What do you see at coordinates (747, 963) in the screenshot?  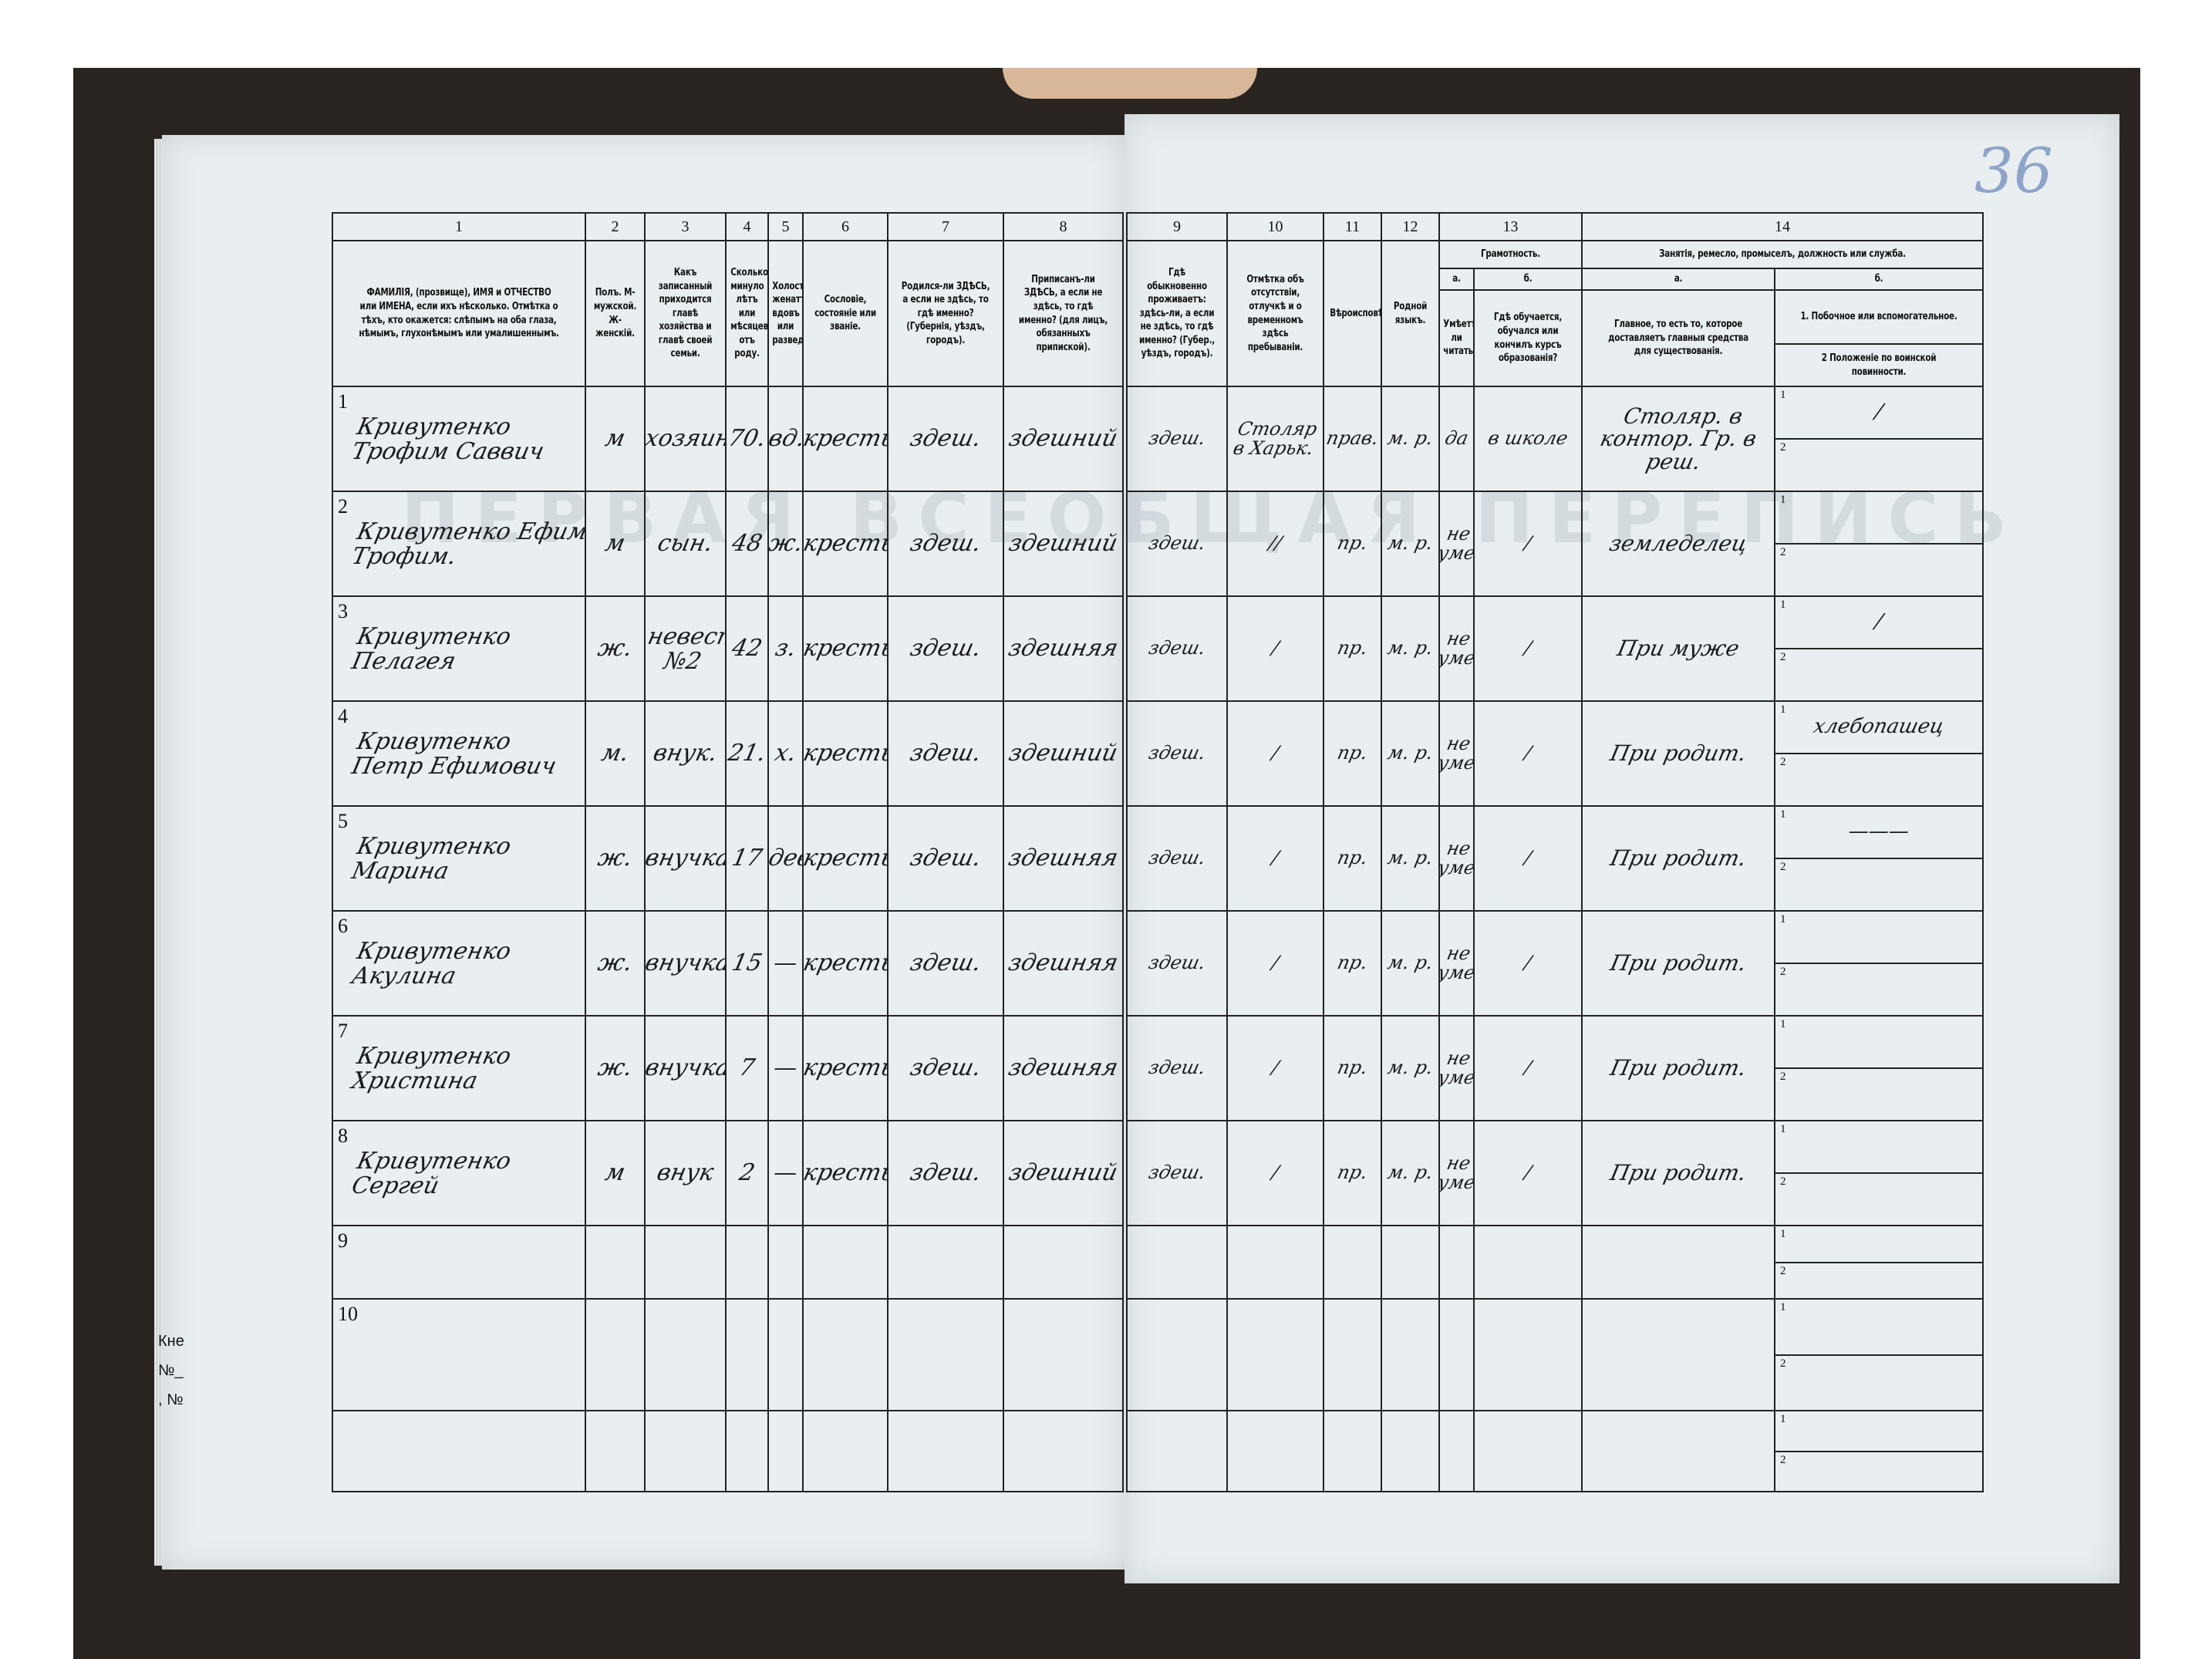 I see `handwritten-age: 15` at bounding box center [747, 963].